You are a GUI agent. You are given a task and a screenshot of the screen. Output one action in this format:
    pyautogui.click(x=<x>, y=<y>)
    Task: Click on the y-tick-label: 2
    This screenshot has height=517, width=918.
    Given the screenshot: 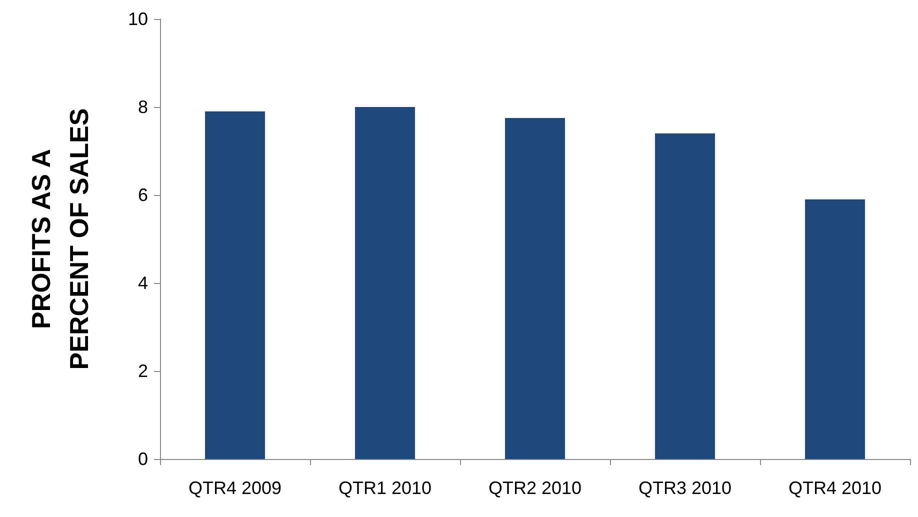 What is the action you would take?
    pyautogui.click(x=143, y=371)
    